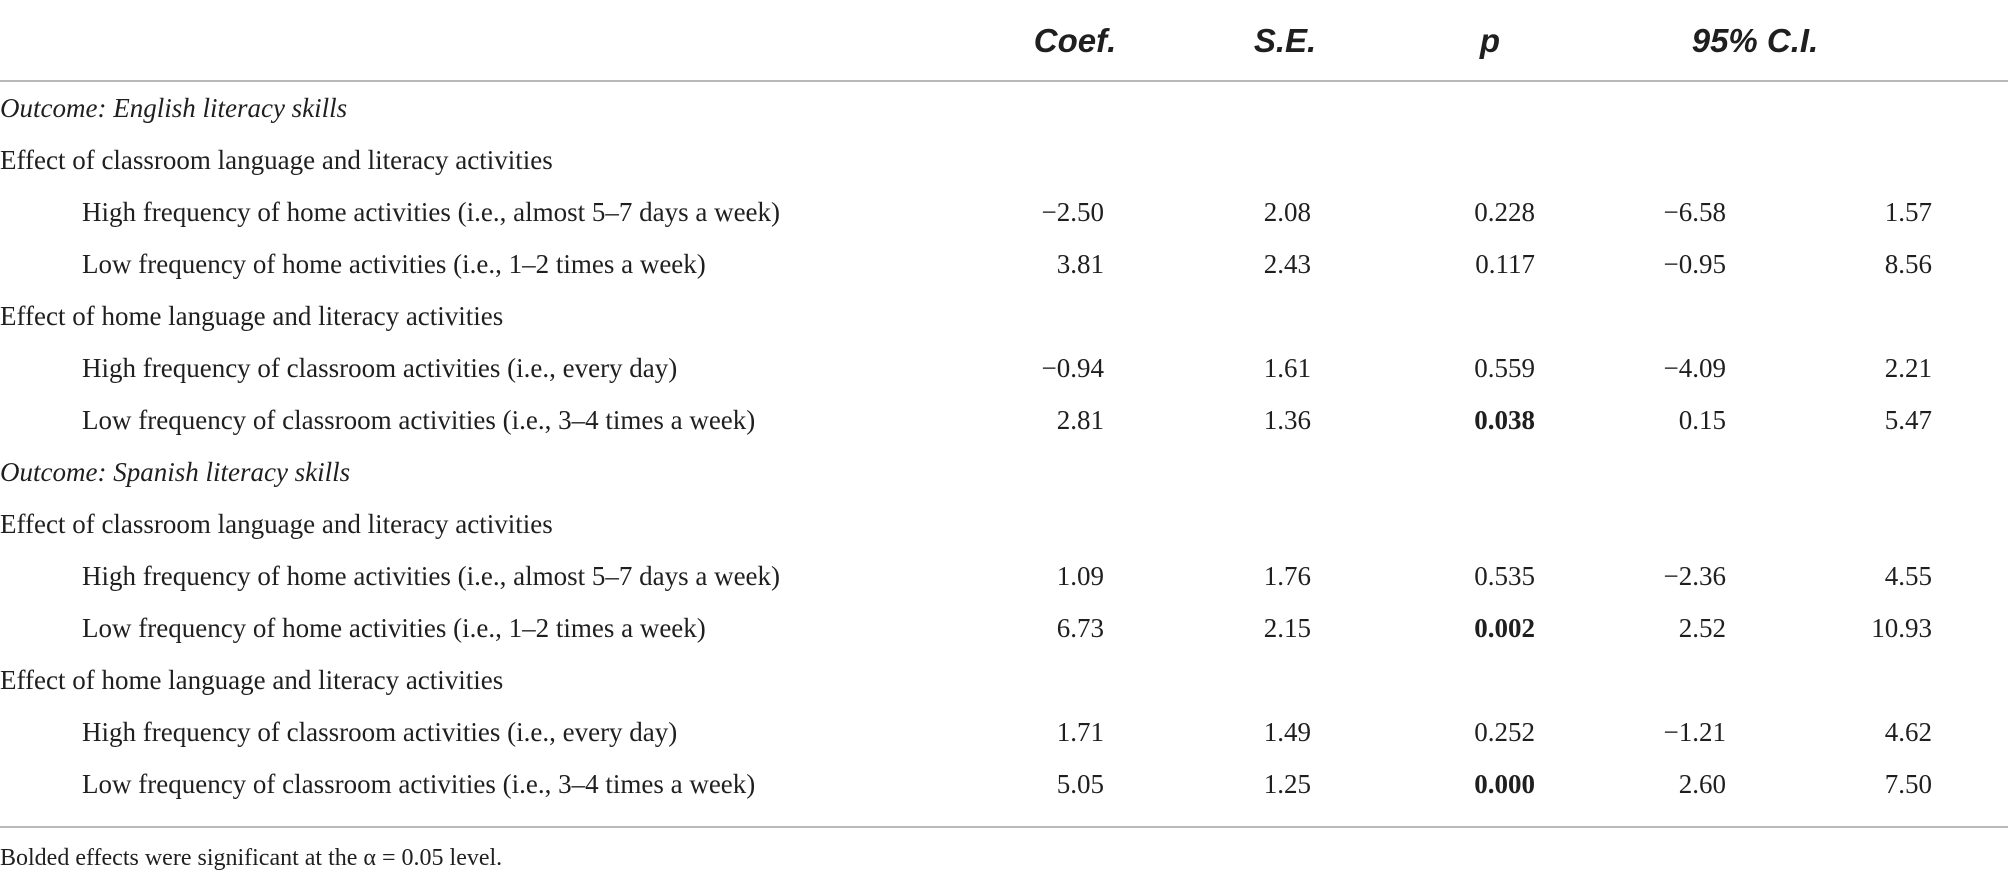 This screenshot has width=2008, height=884. I want to click on cell-se: 1.36, so click(1287, 420).